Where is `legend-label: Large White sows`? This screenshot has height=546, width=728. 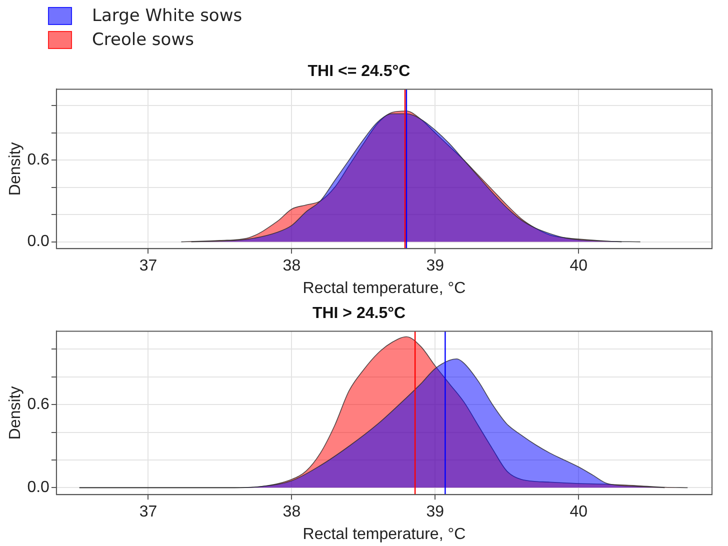 legend-label: Large White sows is located at coordinates (167, 16).